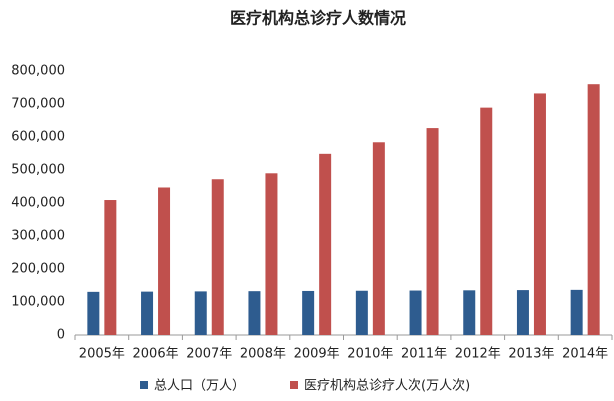  What do you see at coordinates (263, 354) in the screenshot?
I see `x-tick-label: 2008年` at bounding box center [263, 354].